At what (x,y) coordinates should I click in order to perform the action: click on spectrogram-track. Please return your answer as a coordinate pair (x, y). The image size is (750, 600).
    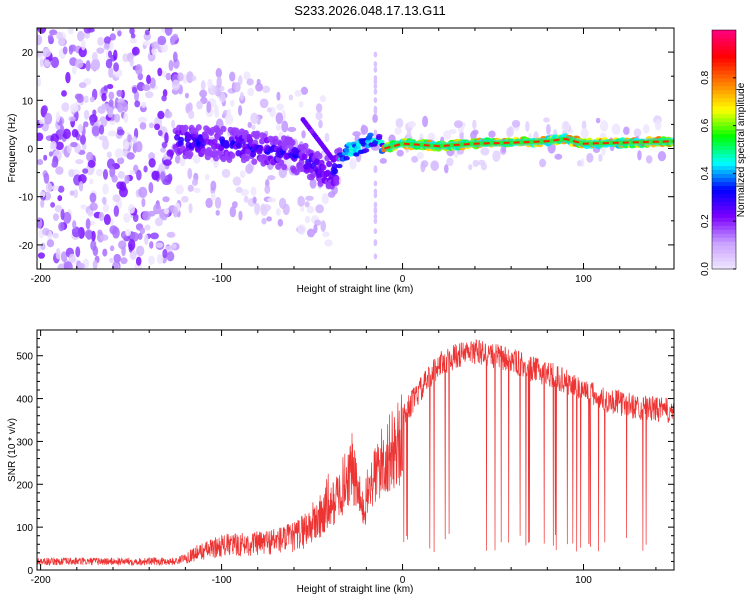
    Looking at the image, I should click on (528, 143).